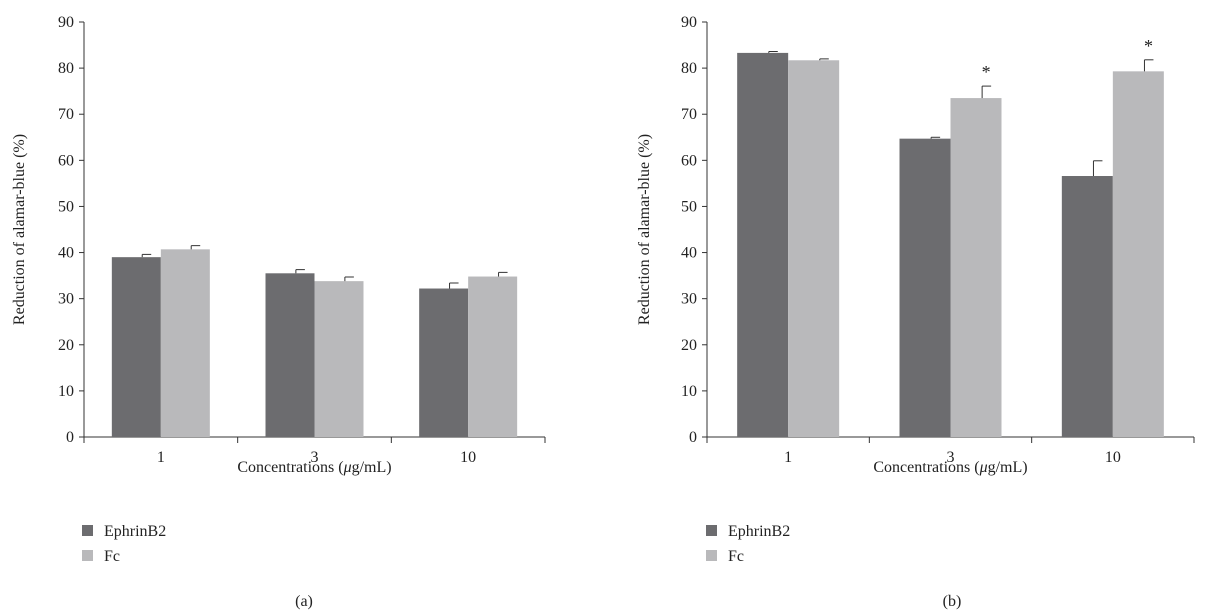  I want to click on chart2-y-tick-label: 10, so click(689, 391).